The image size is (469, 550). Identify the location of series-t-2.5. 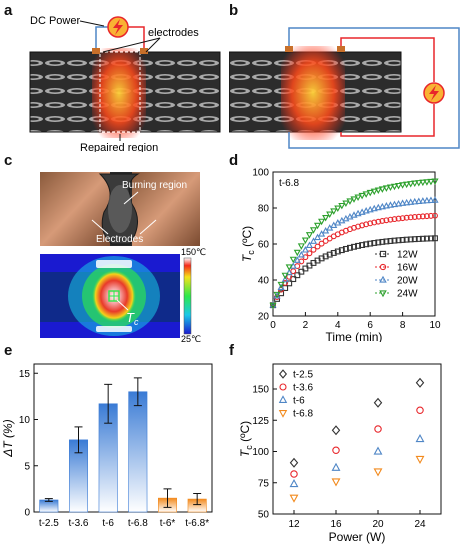
(357, 422).